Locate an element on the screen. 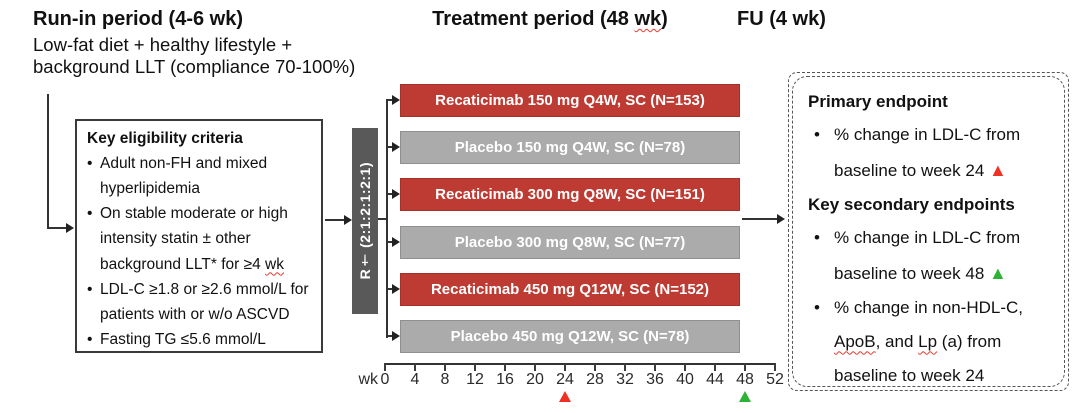 The width and height of the screenshot is (1080, 413). text-segment: Treatment period (48 is located at coordinates (533, 19).